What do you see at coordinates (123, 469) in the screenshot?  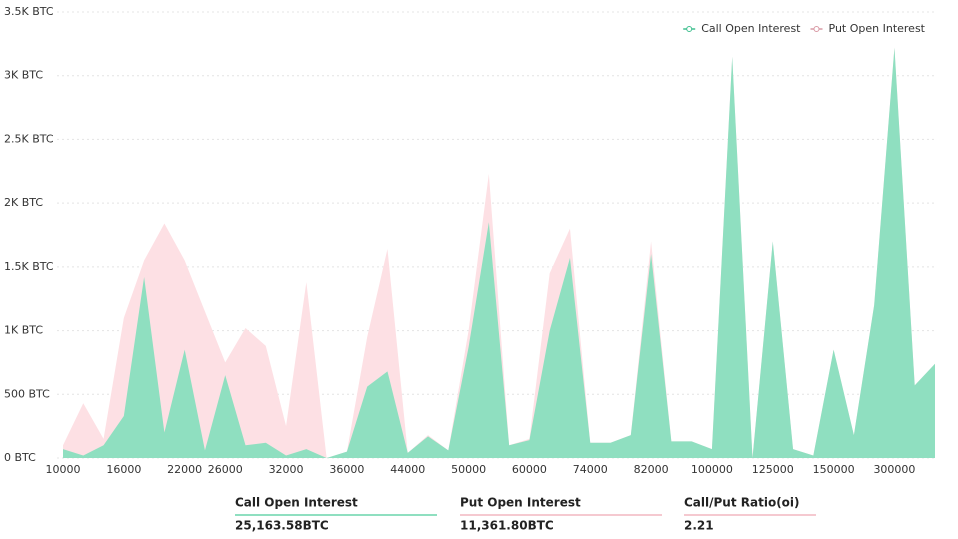 I see `x-tick-label: 16000` at bounding box center [123, 469].